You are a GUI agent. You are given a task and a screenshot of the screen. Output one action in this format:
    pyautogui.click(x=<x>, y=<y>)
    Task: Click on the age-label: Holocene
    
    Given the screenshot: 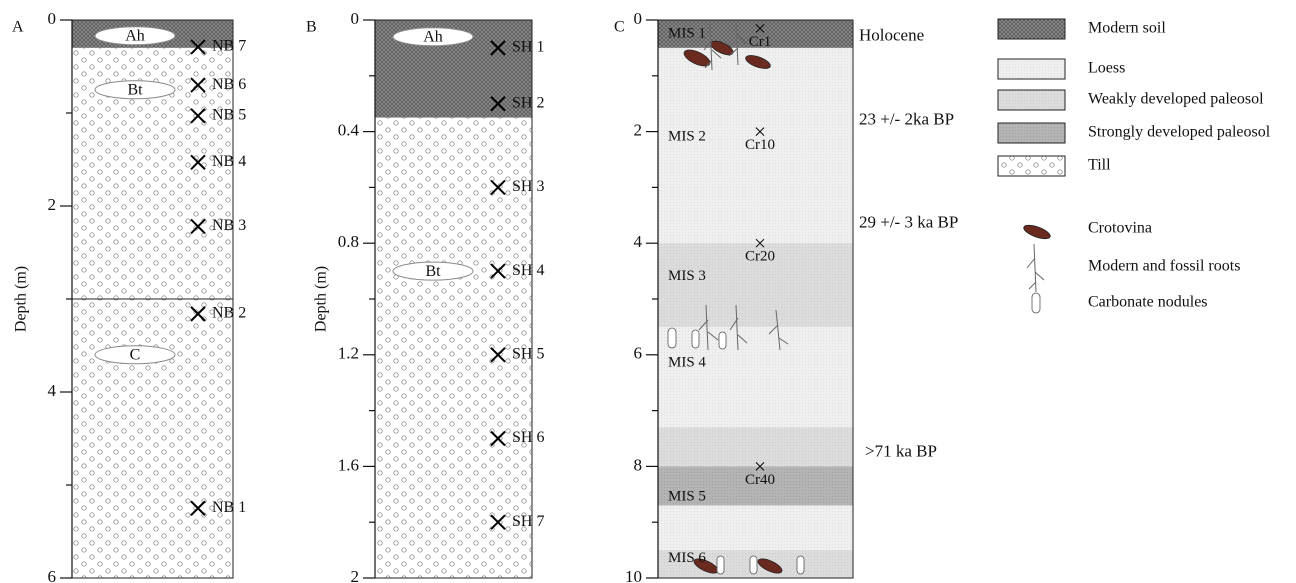 What is the action you would take?
    pyautogui.click(x=891, y=35)
    